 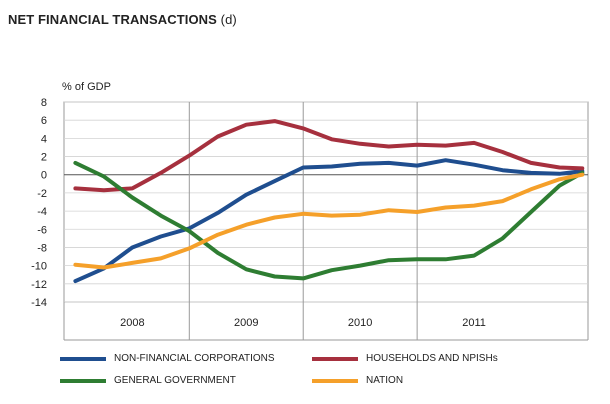 What do you see at coordinates (42, 248) in the screenshot?
I see `y-tick-label: -8` at bounding box center [42, 248].